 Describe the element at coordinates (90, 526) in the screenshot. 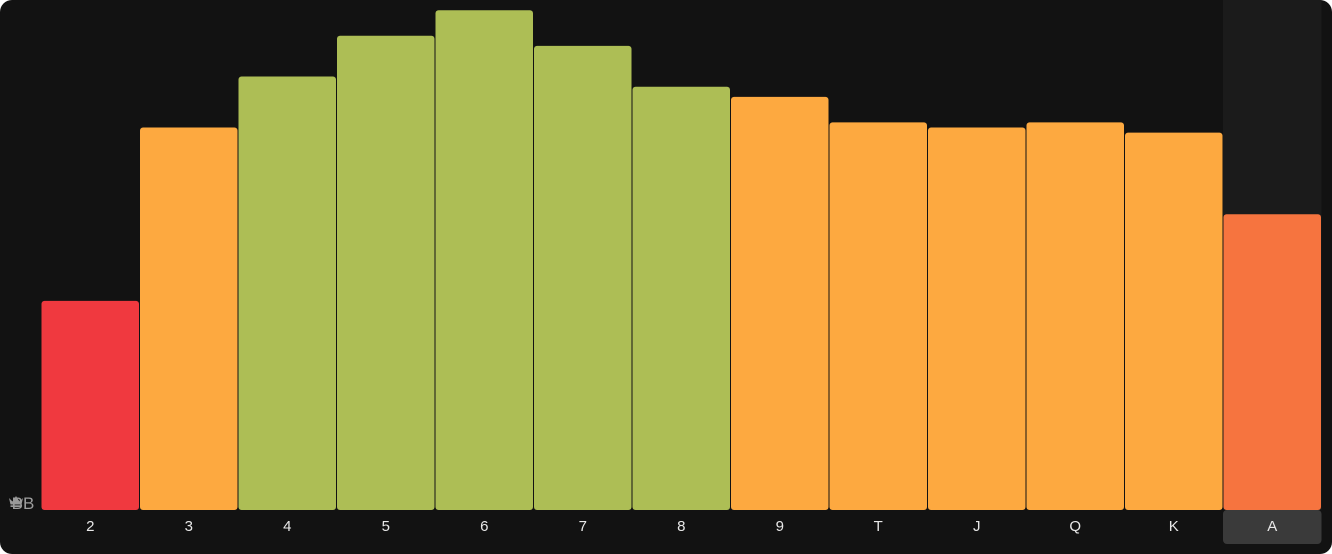

I see `x-tick-label: 2` at that location.